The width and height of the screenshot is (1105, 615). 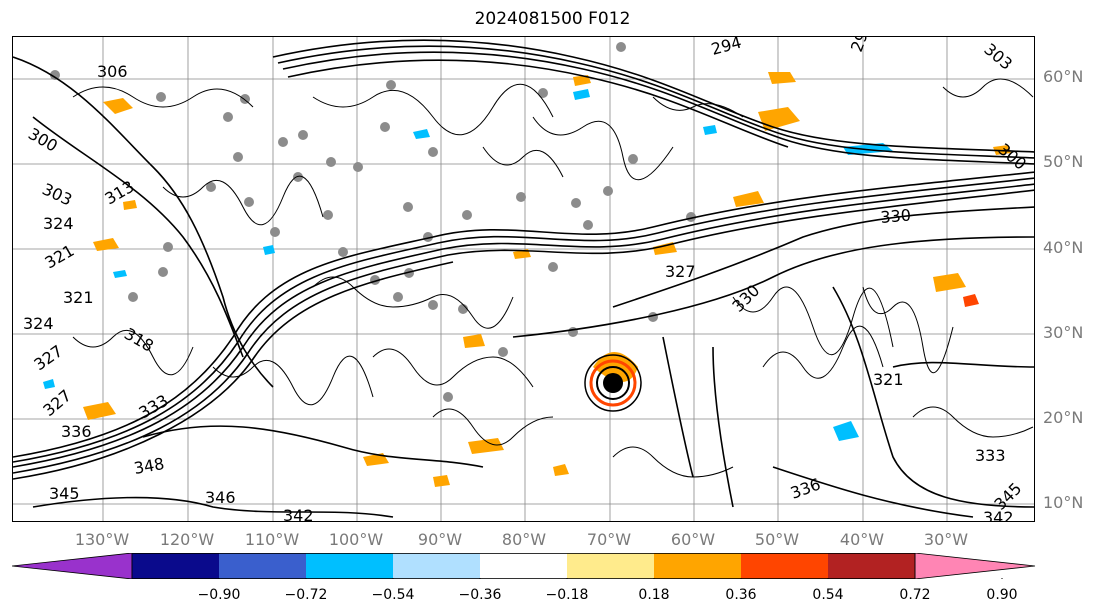 I want to click on colorbar-tick-label: 0.54, so click(x=828, y=595).